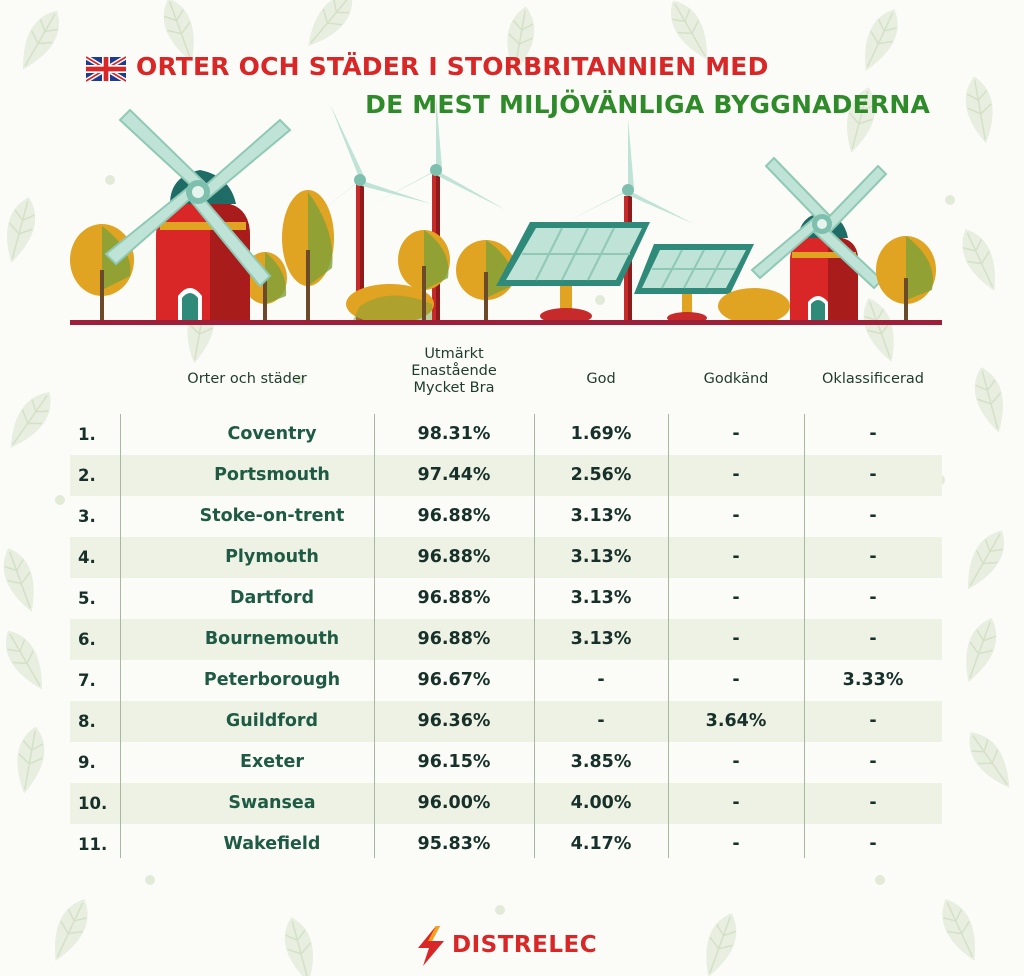  Describe the element at coordinates (454, 371) in the screenshot. I see `col-header-excellent-line: Enastående` at that location.